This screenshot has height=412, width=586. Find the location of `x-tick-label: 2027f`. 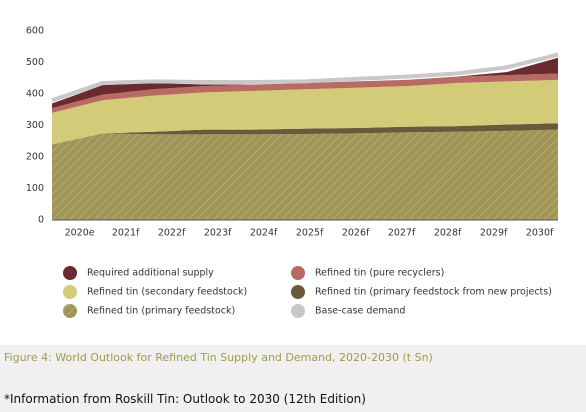

x-tick-label: 2027f is located at coordinates (402, 233).